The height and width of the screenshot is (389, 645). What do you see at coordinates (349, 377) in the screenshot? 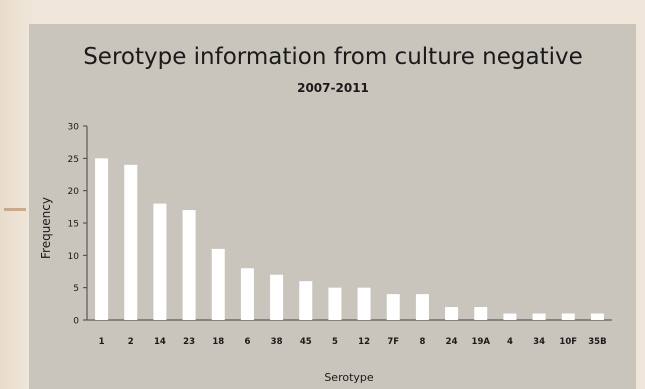
I see `x-axis-label: Serotype` at bounding box center [349, 377].